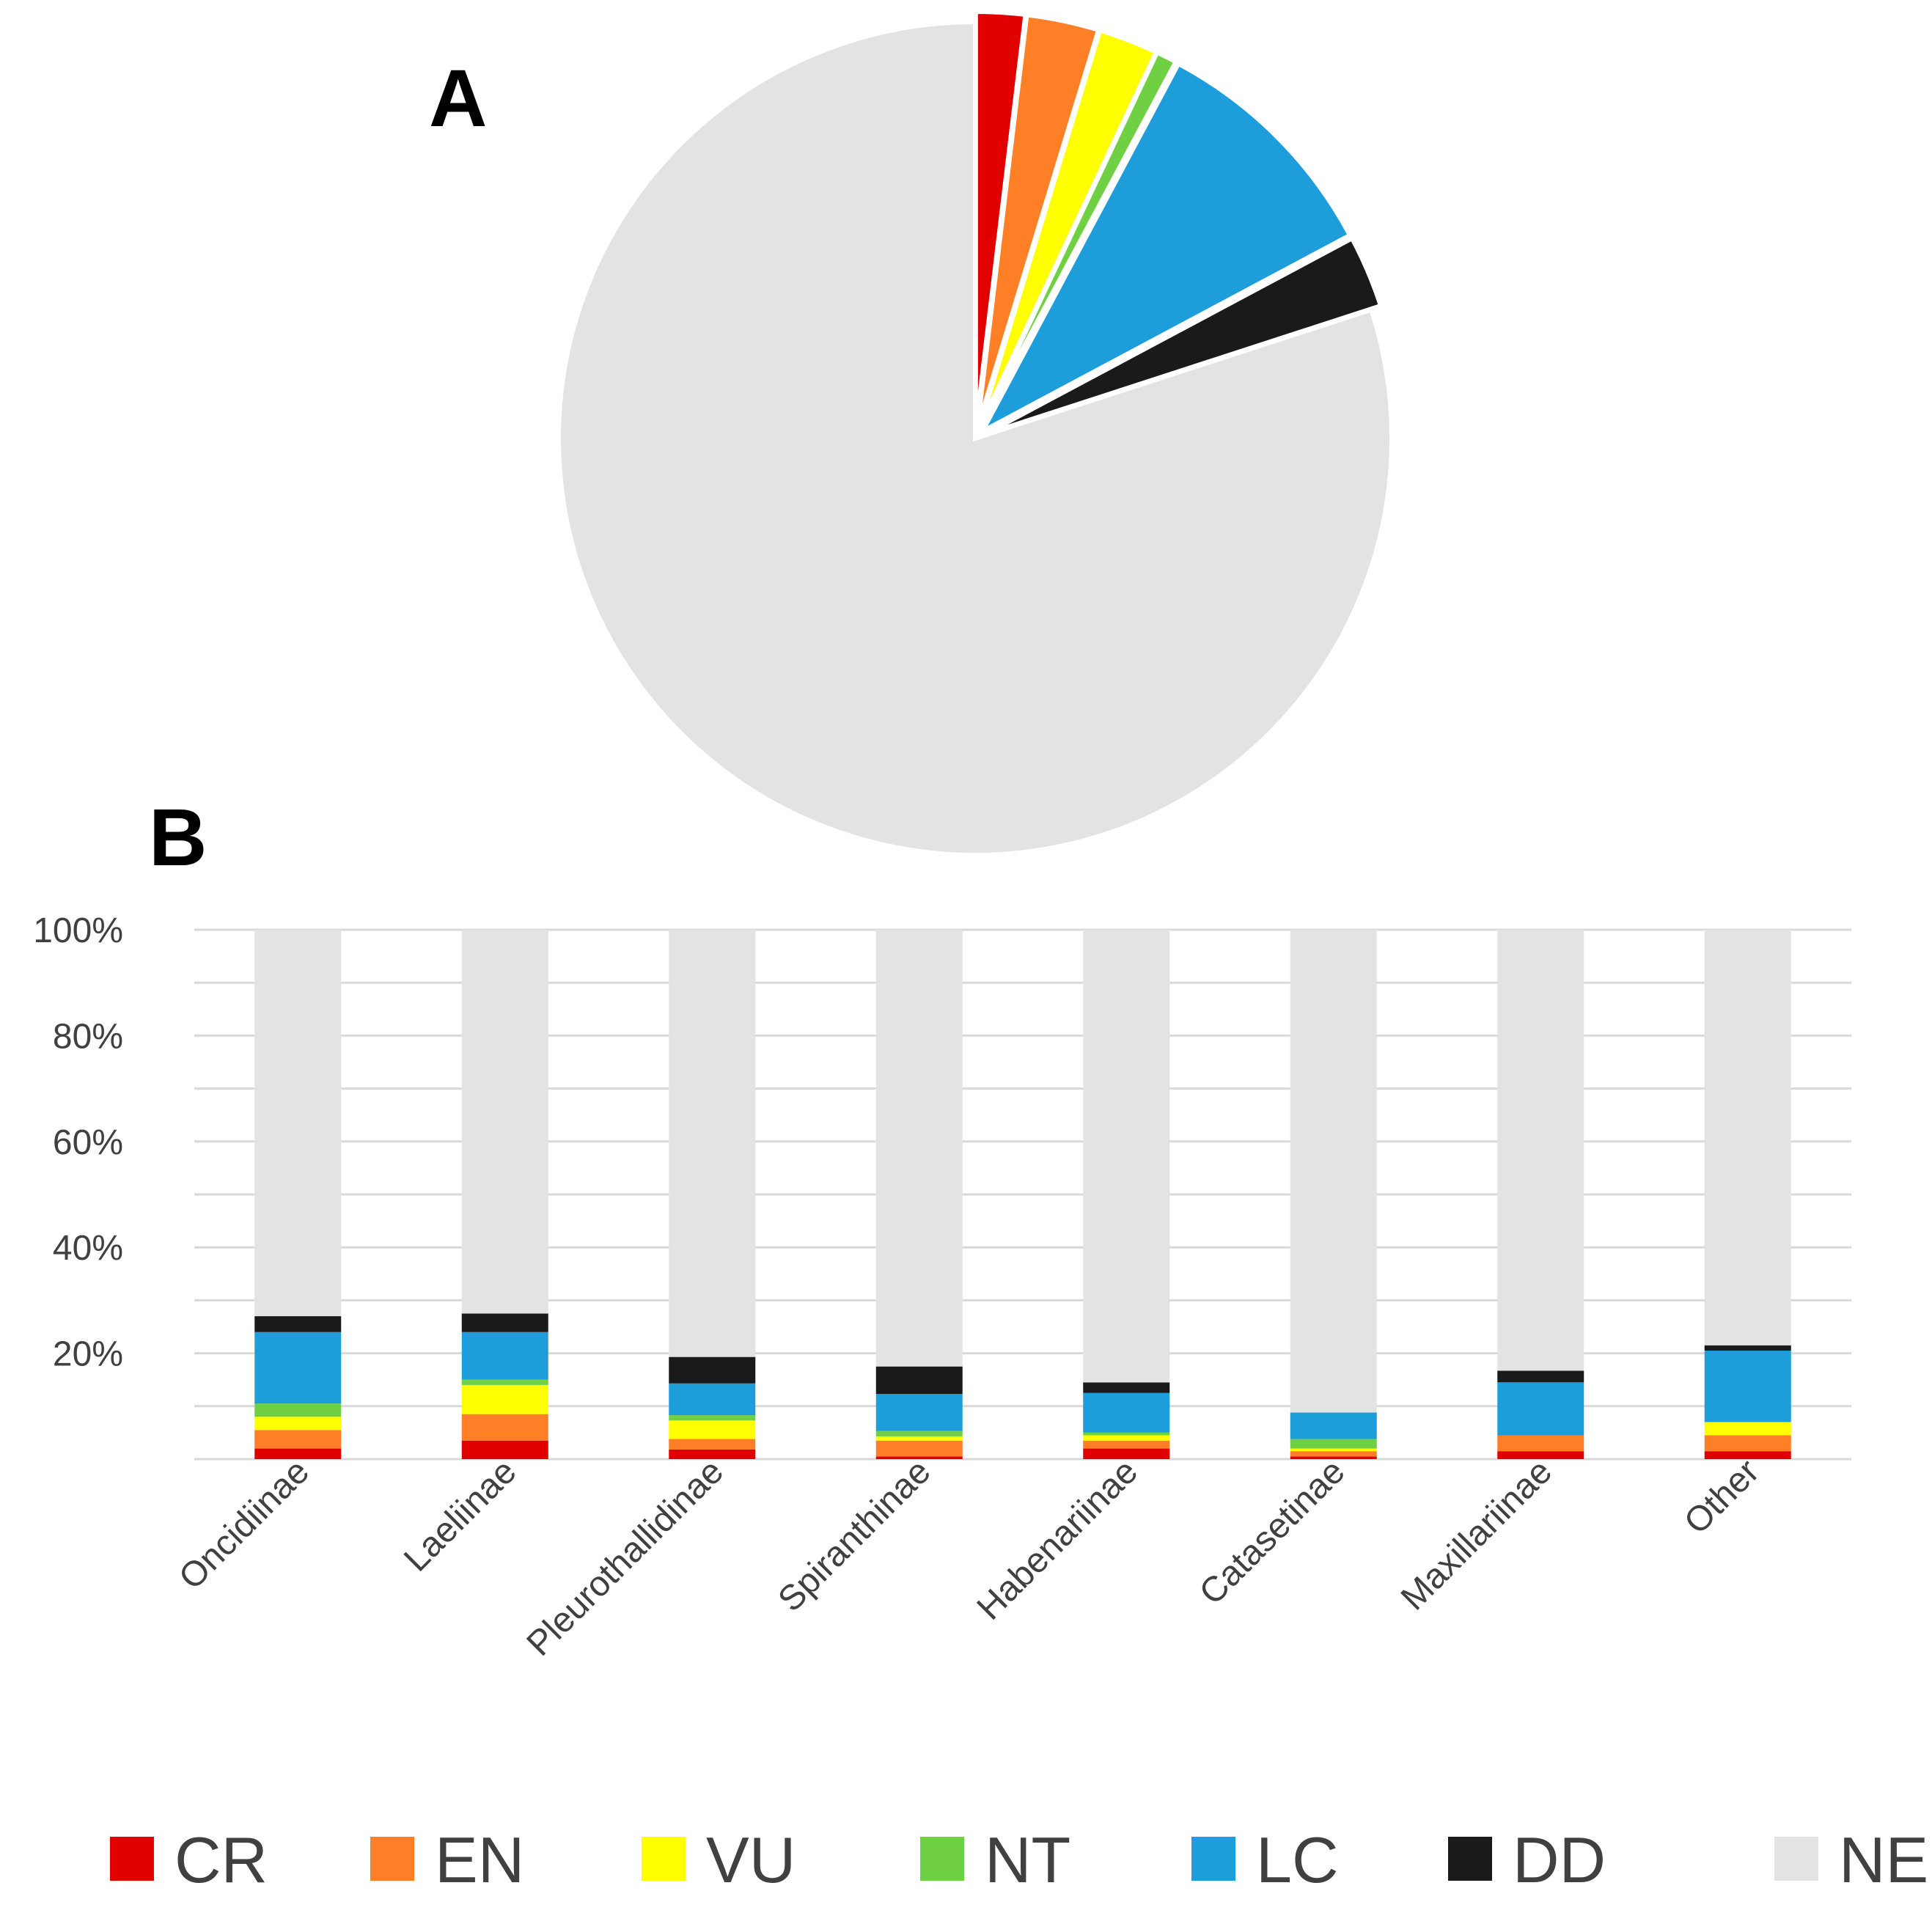 This screenshot has width=1932, height=1924. Describe the element at coordinates (1078, 240) in the screenshot. I see `pie-slice-nt` at that location.